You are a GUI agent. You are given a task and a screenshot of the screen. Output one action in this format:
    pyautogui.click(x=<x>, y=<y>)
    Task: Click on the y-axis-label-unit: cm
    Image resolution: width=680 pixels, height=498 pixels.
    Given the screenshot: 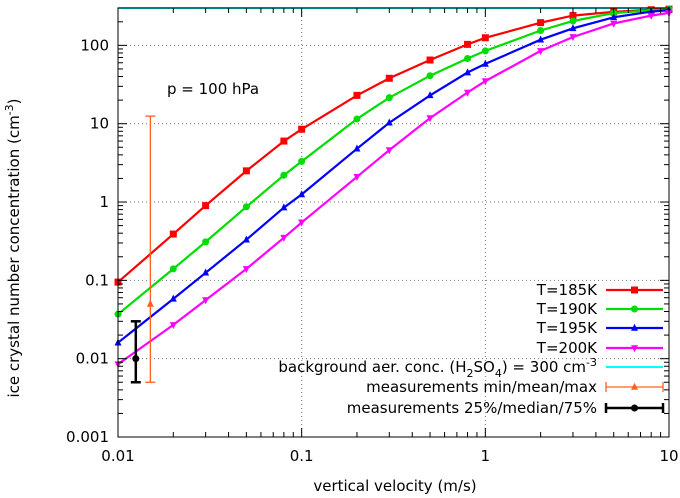 What is the action you would take?
    pyautogui.click(x=14, y=126)
    